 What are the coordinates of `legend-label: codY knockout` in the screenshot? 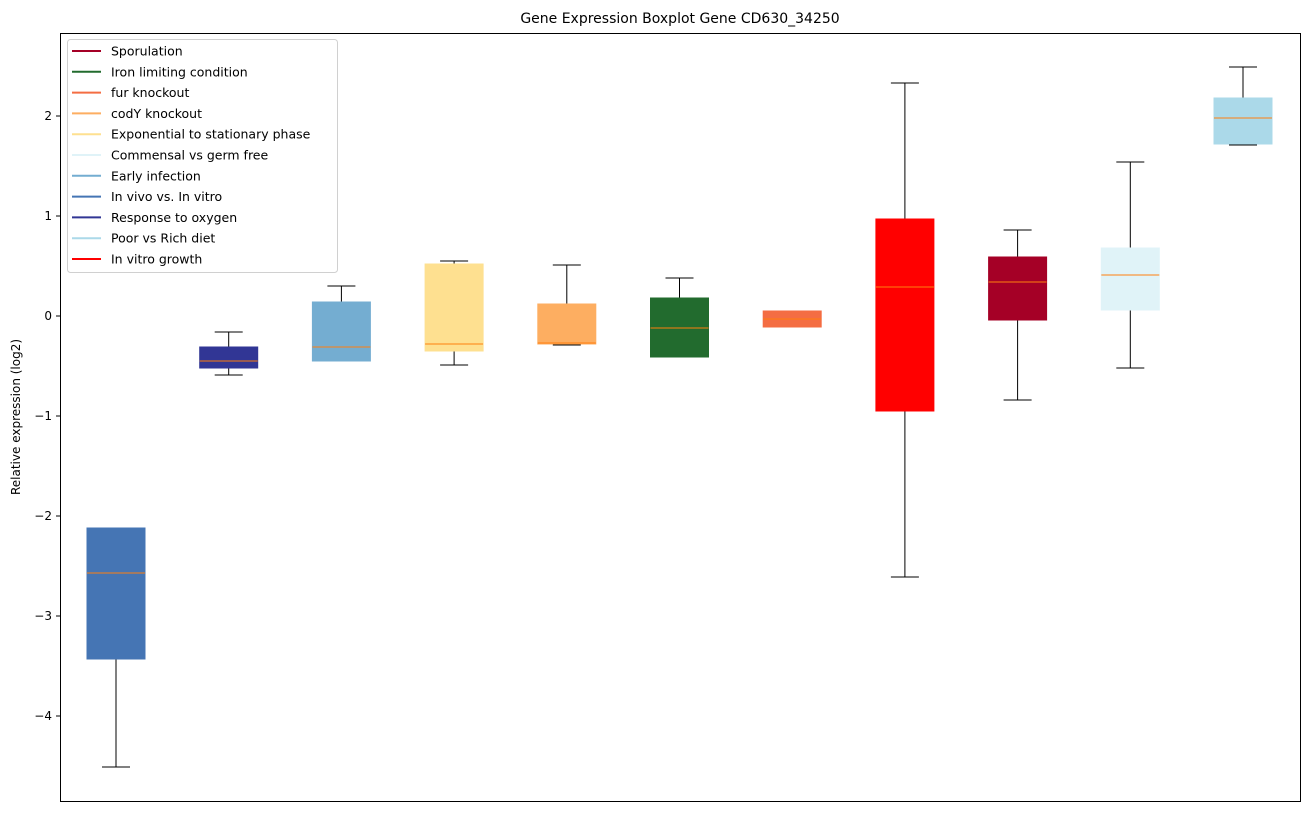 It's located at (156, 113).